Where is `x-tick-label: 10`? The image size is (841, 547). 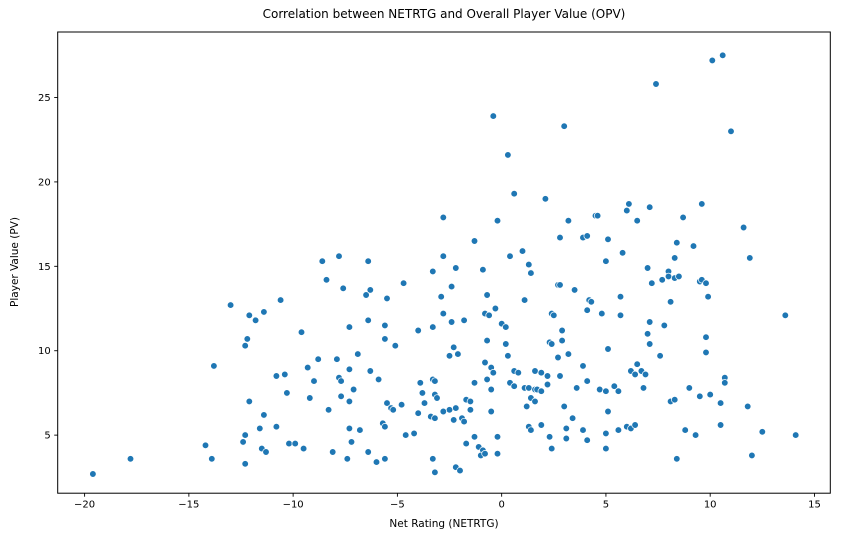 x-tick-label: 10 is located at coordinates (710, 505).